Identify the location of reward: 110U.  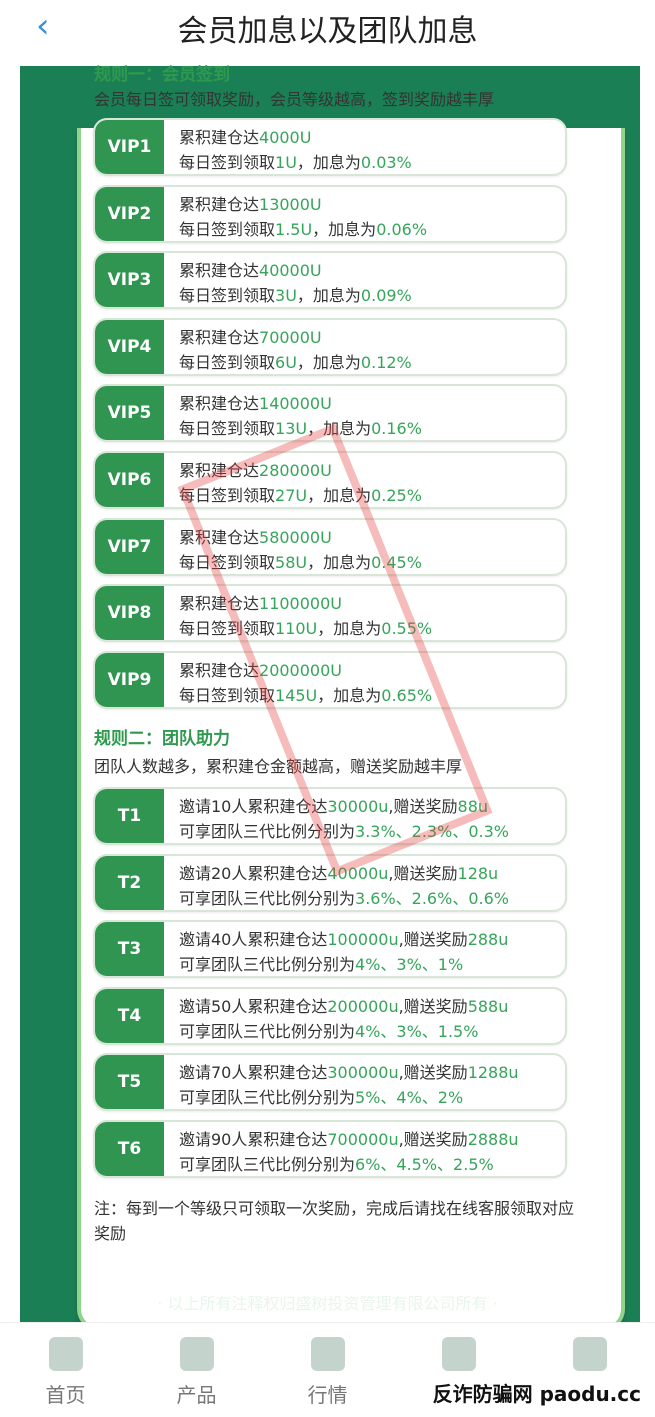
(296, 629).